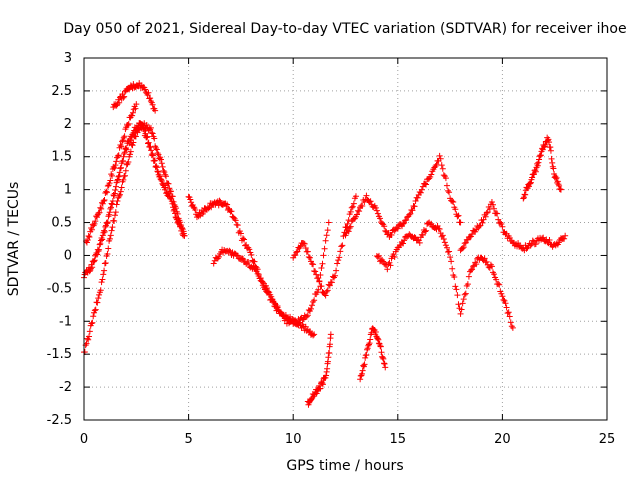 The width and height of the screenshot is (640, 480). I want to click on y-axis-label: SDTVAR / TECUs, so click(14, 239).